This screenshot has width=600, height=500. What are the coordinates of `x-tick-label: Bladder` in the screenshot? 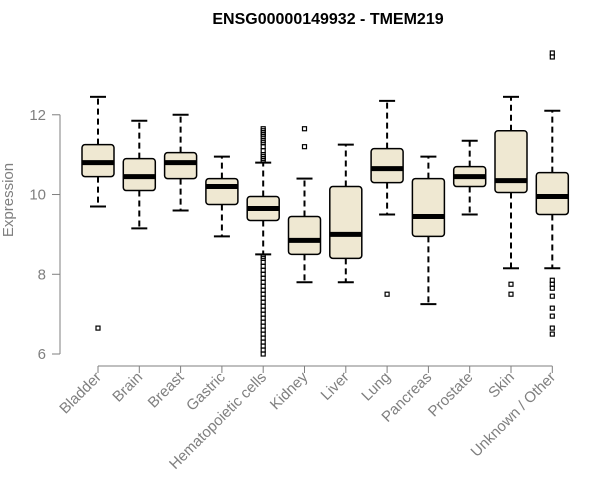 It's located at (80, 393).